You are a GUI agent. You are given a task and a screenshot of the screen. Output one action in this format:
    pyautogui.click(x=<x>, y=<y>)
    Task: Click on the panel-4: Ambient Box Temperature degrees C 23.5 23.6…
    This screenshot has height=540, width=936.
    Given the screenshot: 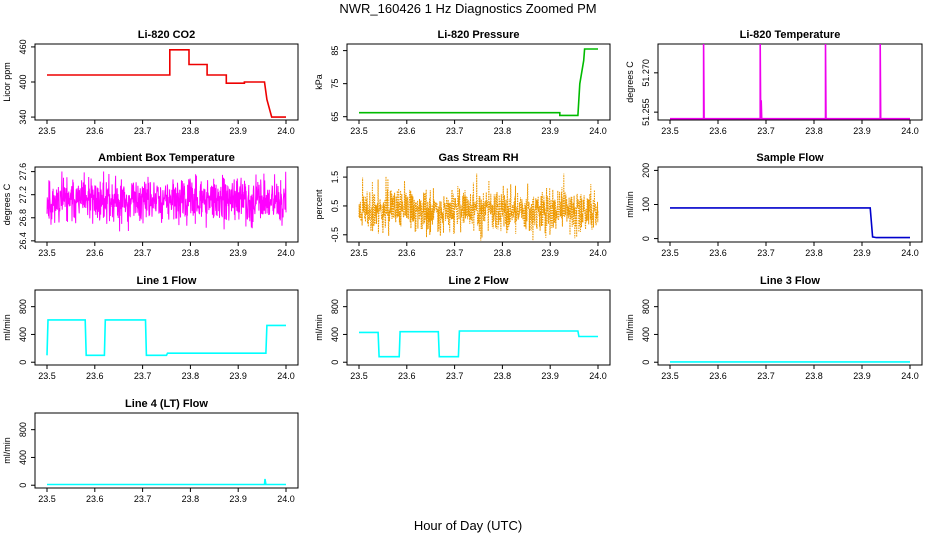 What is the action you would take?
    pyautogui.click(x=150, y=205)
    